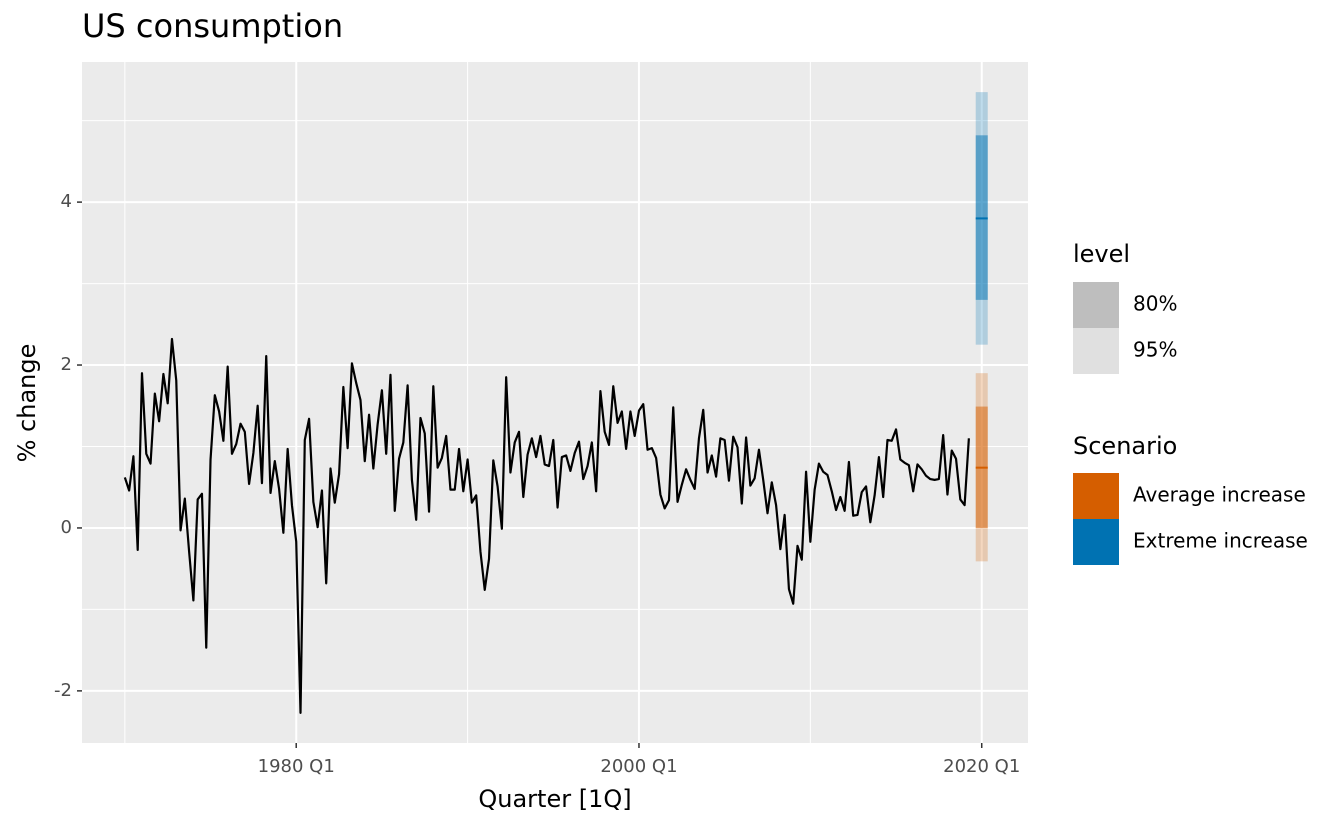 The height and width of the screenshot is (830, 1344). What do you see at coordinates (1101, 254) in the screenshot?
I see `legend-title: level` at bounding box center [1101, 254].